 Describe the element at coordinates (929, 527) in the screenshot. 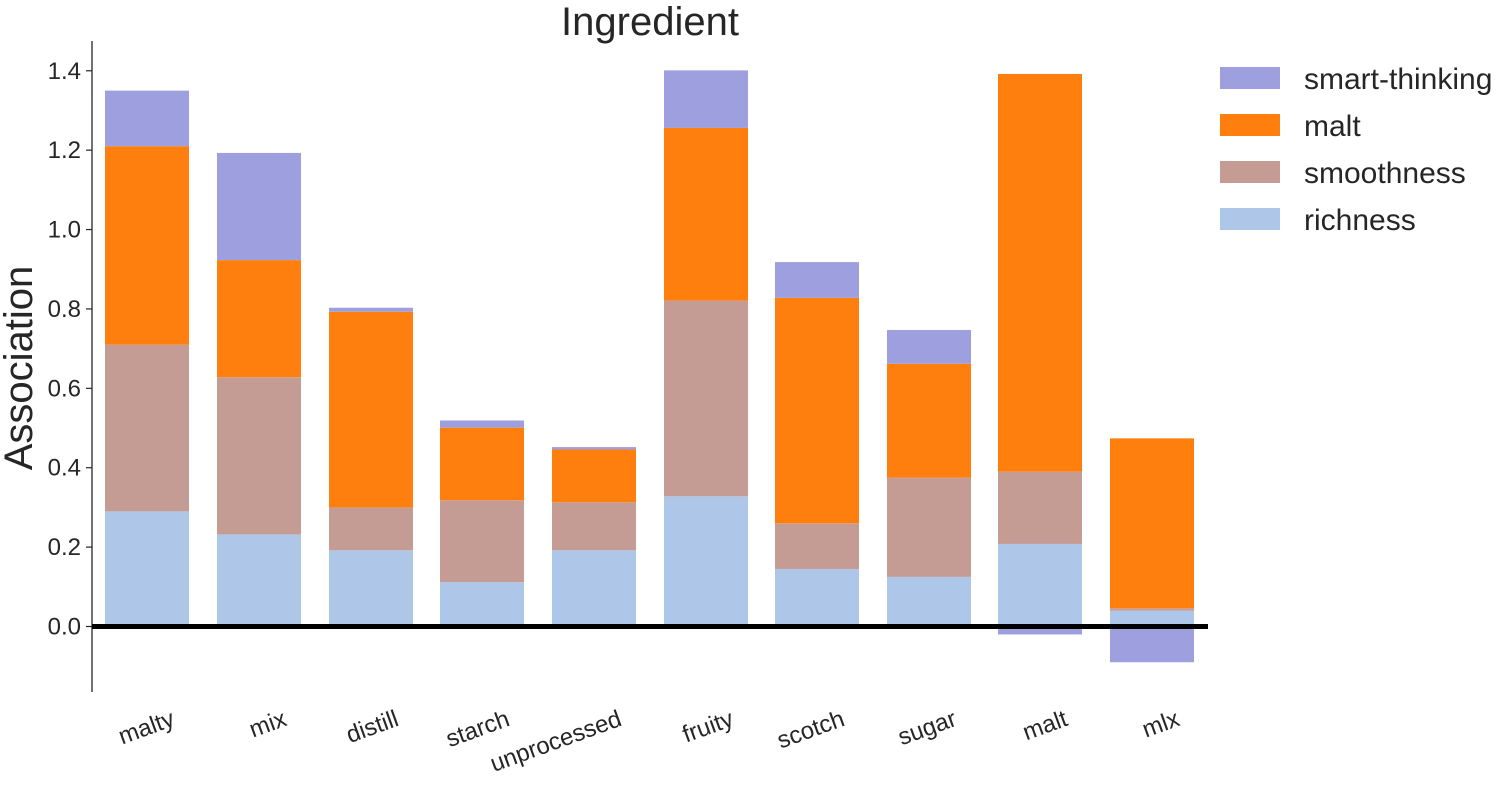

I see `bar-sugar-smoothness` at that location.